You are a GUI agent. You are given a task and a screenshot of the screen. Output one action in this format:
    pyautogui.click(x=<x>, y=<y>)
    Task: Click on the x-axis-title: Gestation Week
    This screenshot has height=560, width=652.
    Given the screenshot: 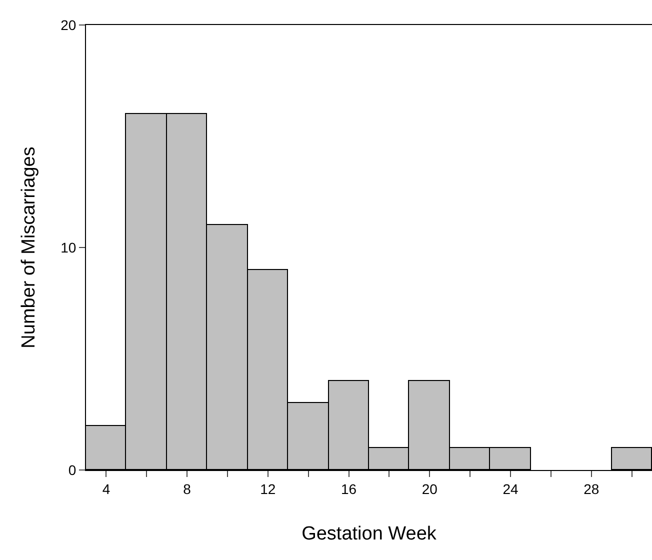 What is the action you would take?
    pyautogui.click(x=369, y=534)
    